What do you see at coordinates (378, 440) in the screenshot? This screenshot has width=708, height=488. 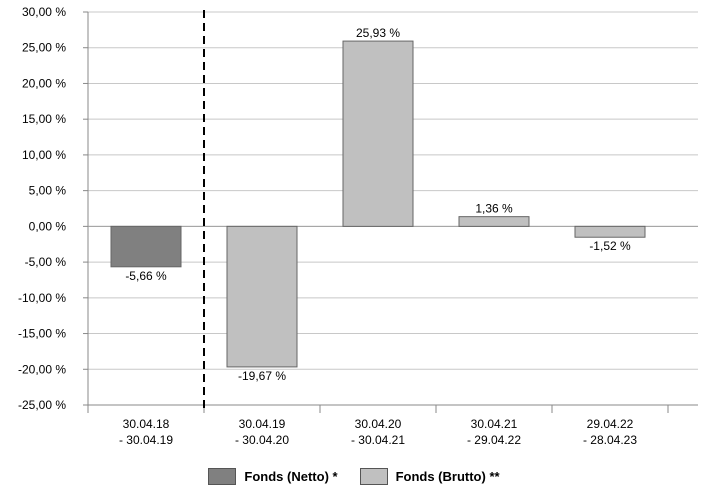 I see `category-label-end: - 30.04.21` at bounding box center [378, 440].